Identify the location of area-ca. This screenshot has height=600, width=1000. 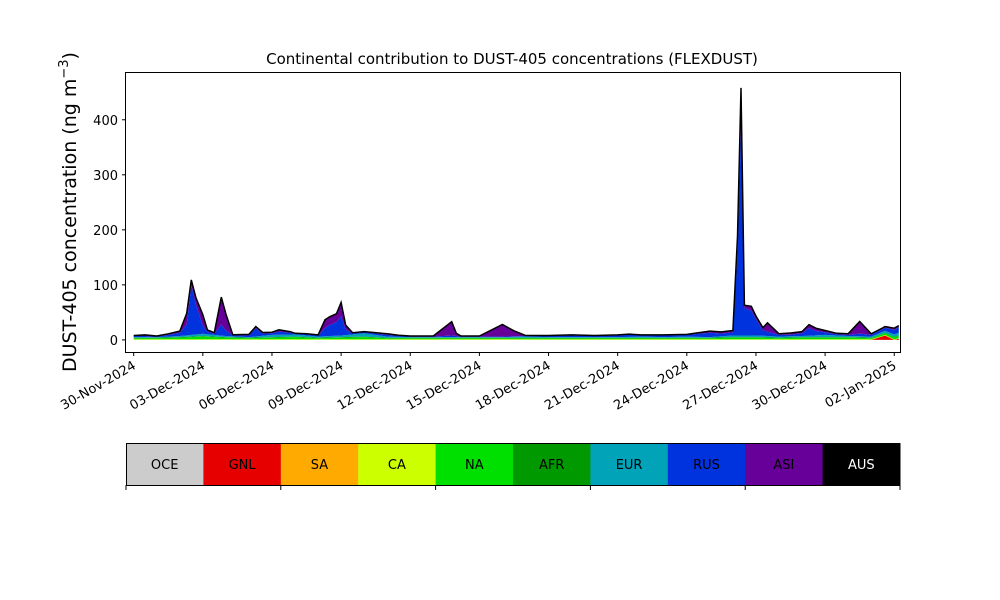
(516, 337).